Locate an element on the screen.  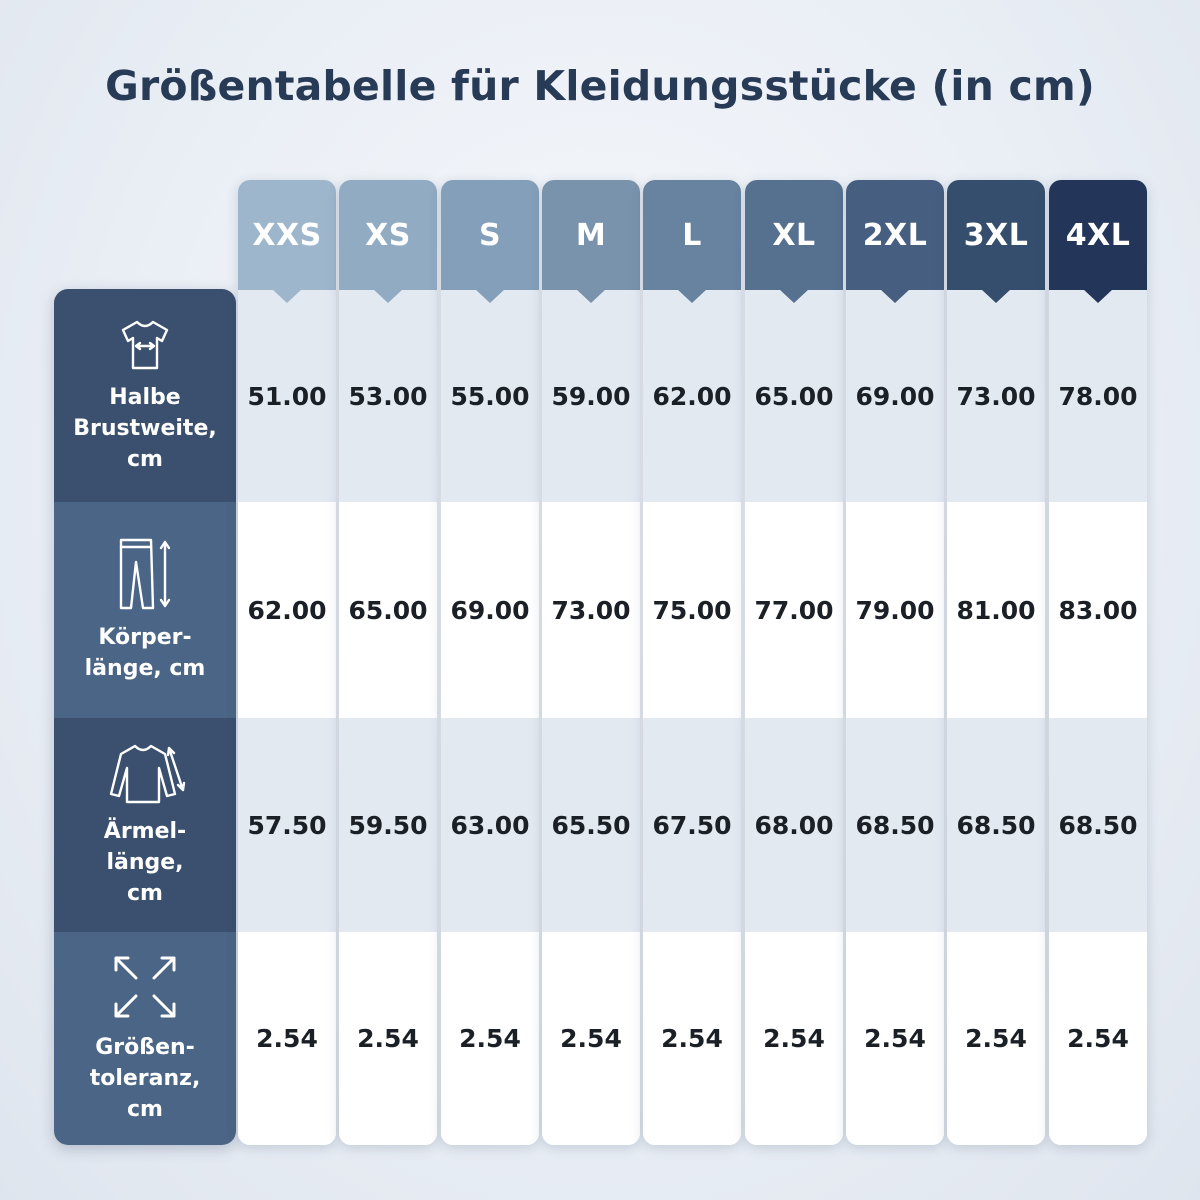
sleeve-length-icon is located at coordinates (145, 774).